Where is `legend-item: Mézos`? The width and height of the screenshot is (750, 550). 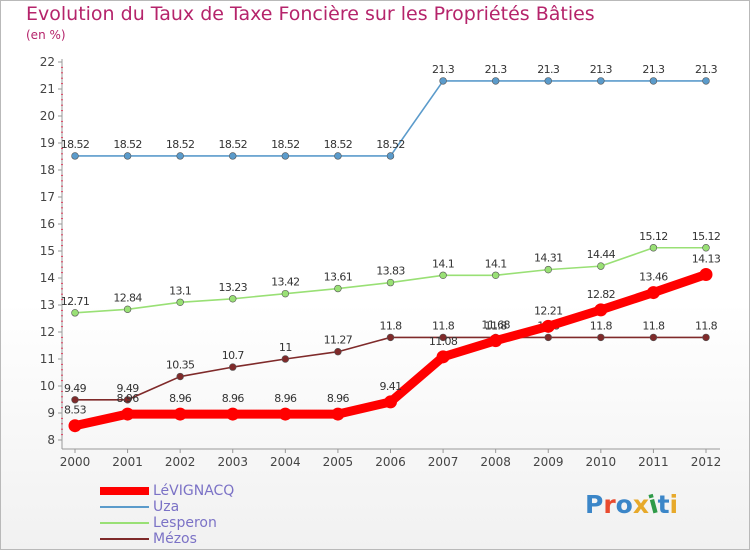
legend-item: Mézos is located at coordinates (225, 539).